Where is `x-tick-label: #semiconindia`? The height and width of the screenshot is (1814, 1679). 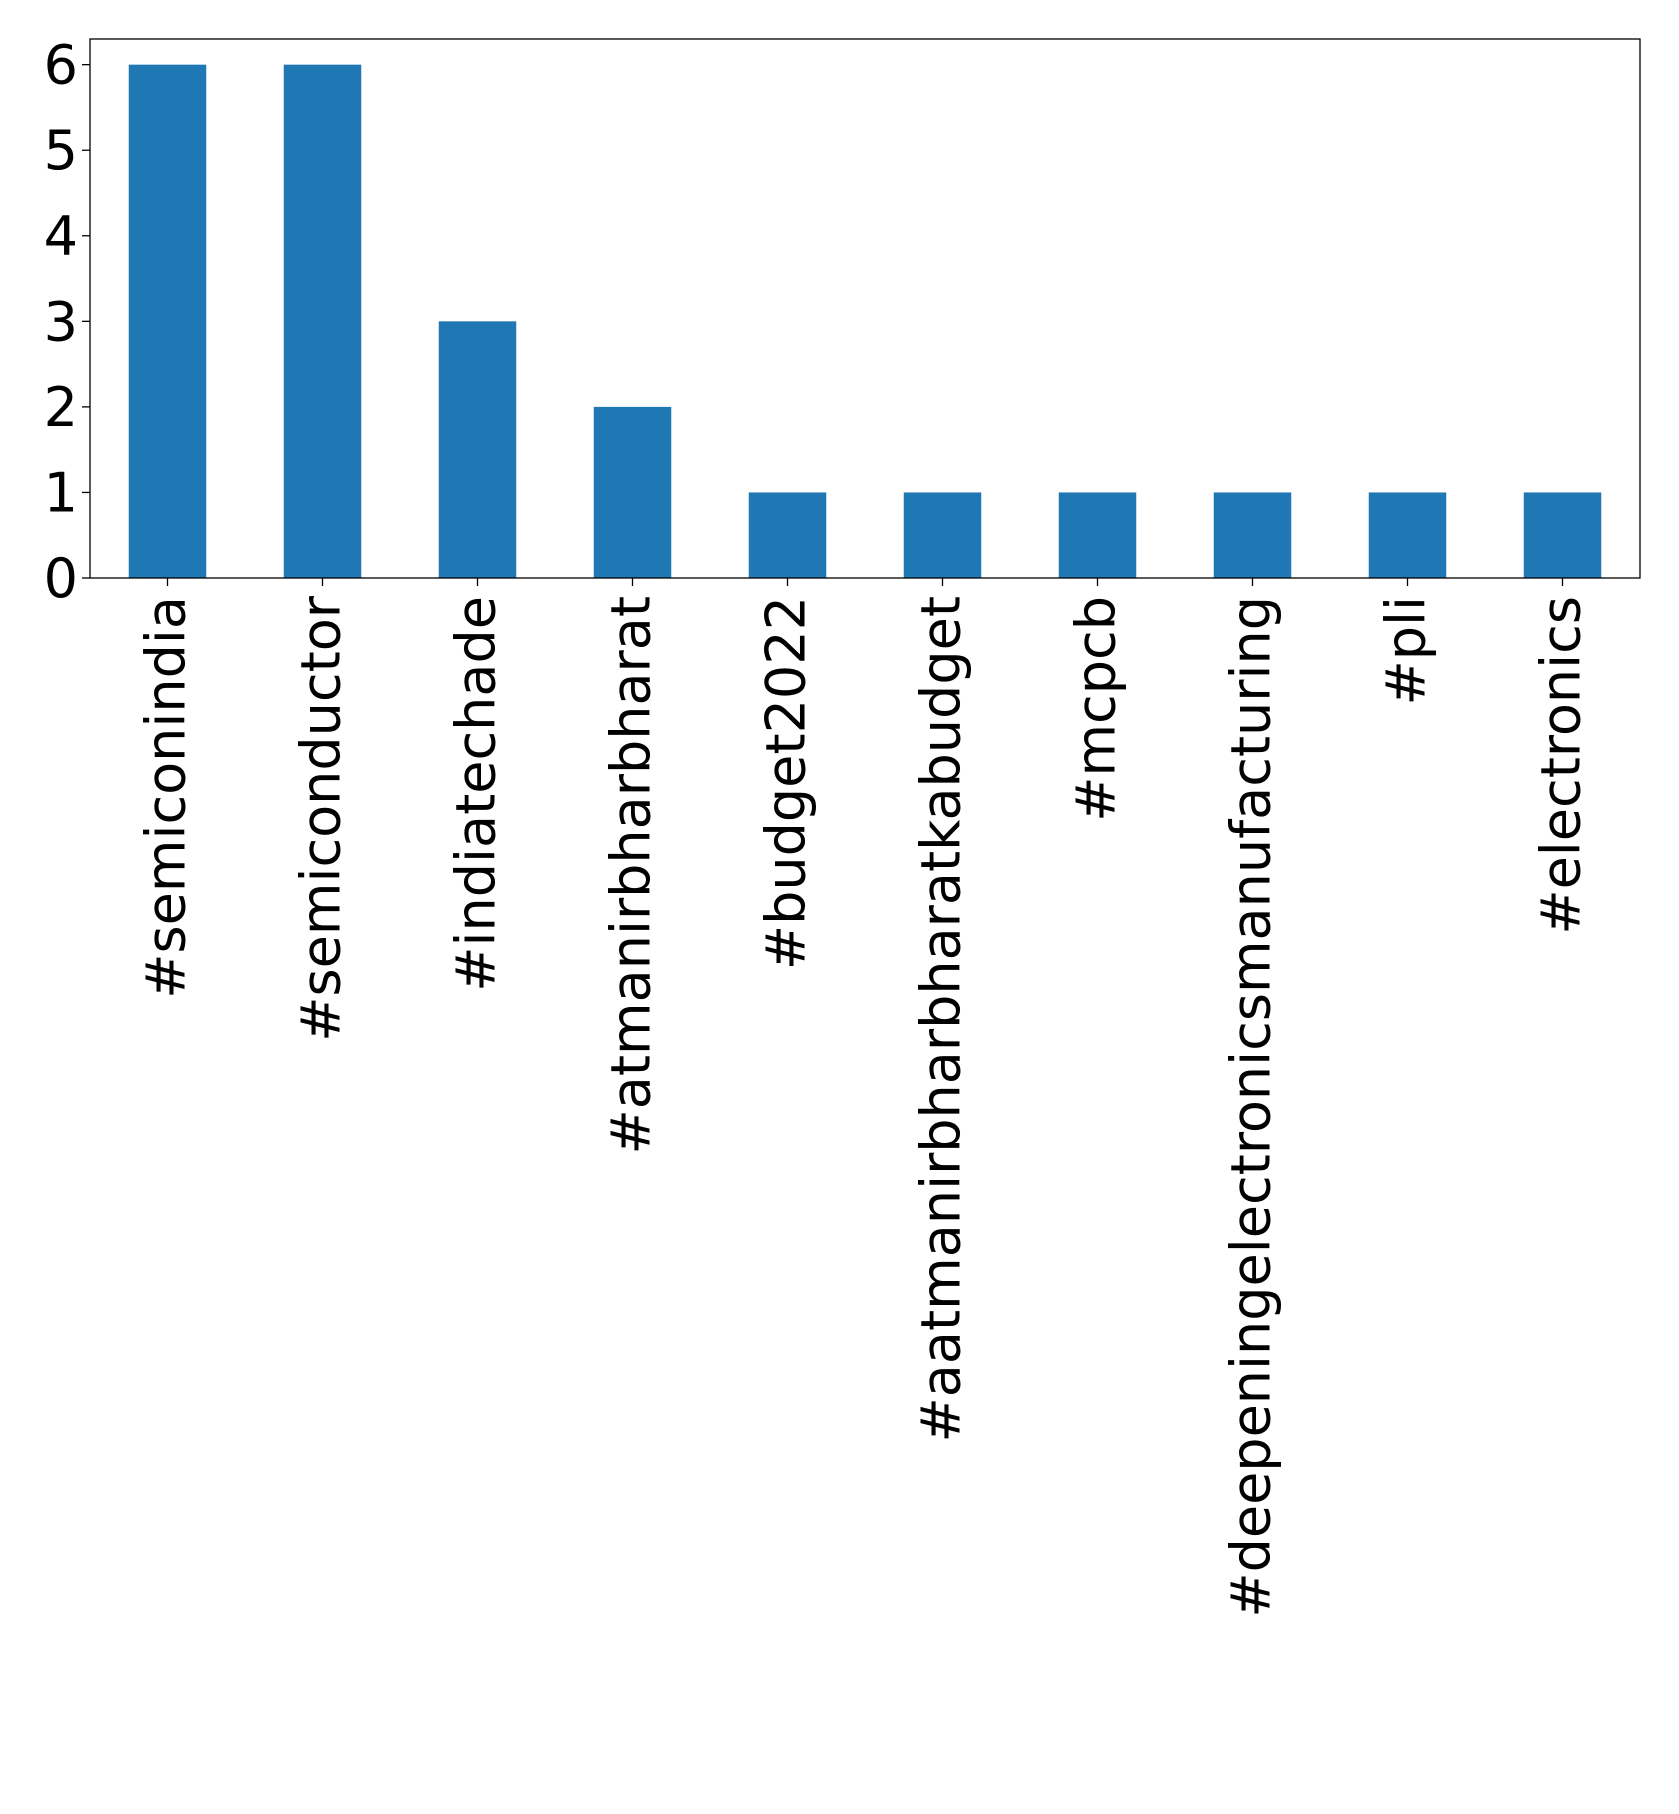
x-tick-label: #semiconindia is located at coordinates (166, 797).